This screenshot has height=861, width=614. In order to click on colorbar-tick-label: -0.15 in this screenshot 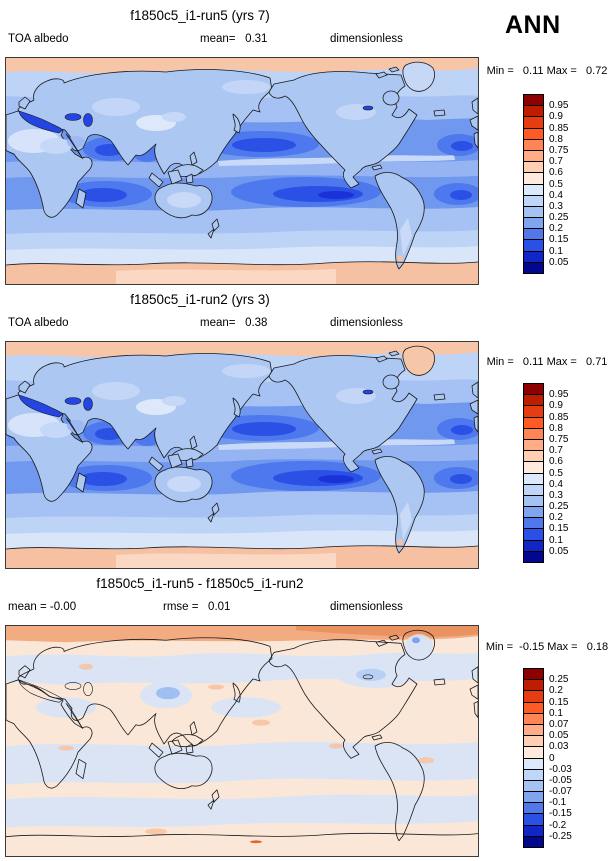, I will do `click(560, 814)`.